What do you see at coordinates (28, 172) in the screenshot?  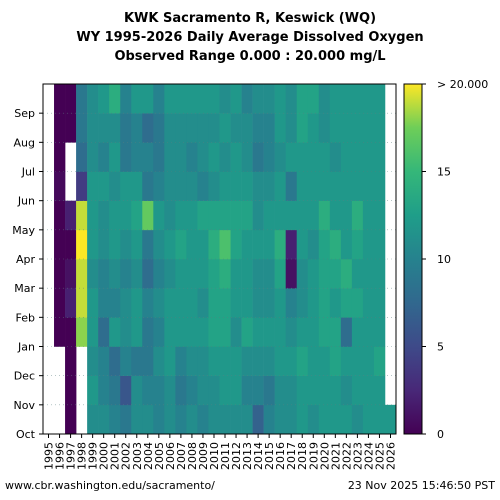 I see `y-tick-label: Jul` at bounding box center [28, 172].